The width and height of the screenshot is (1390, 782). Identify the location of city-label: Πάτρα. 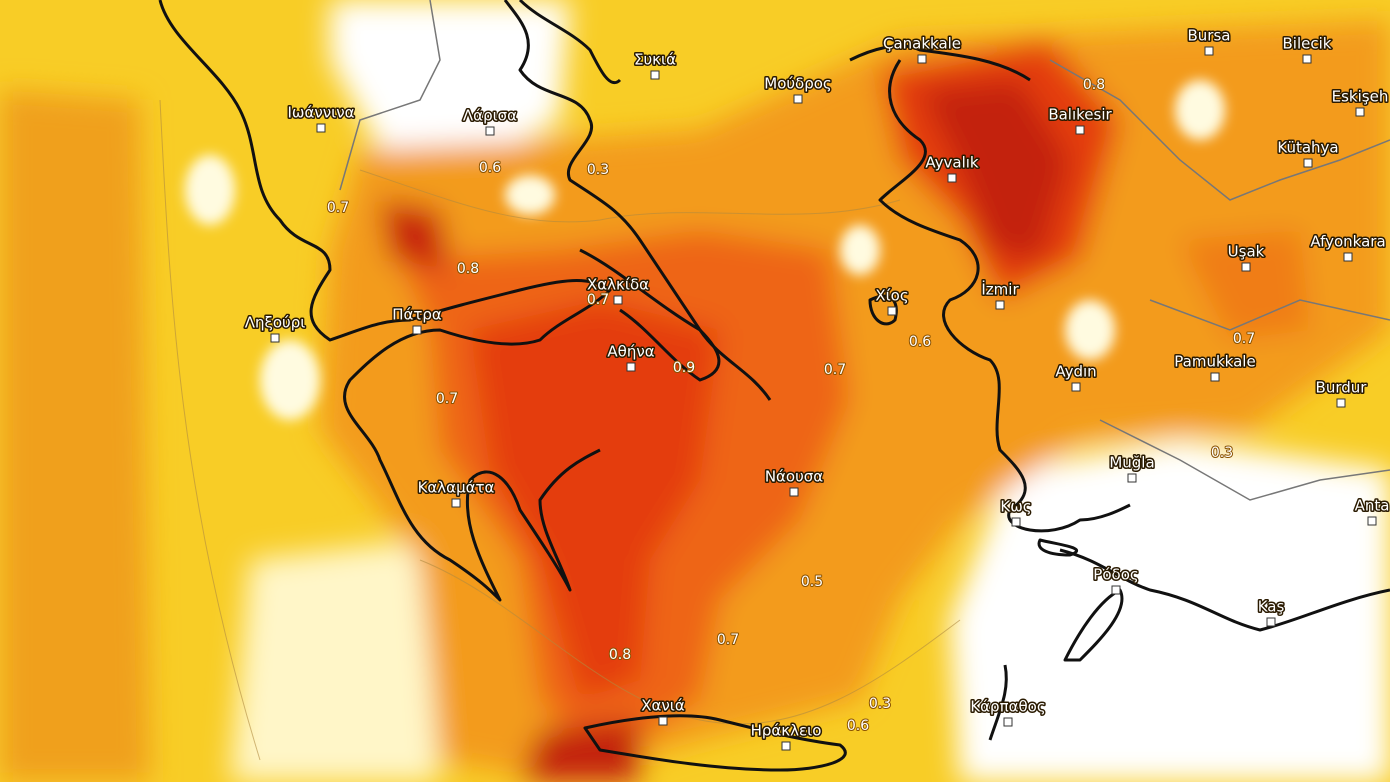
(417, 315).